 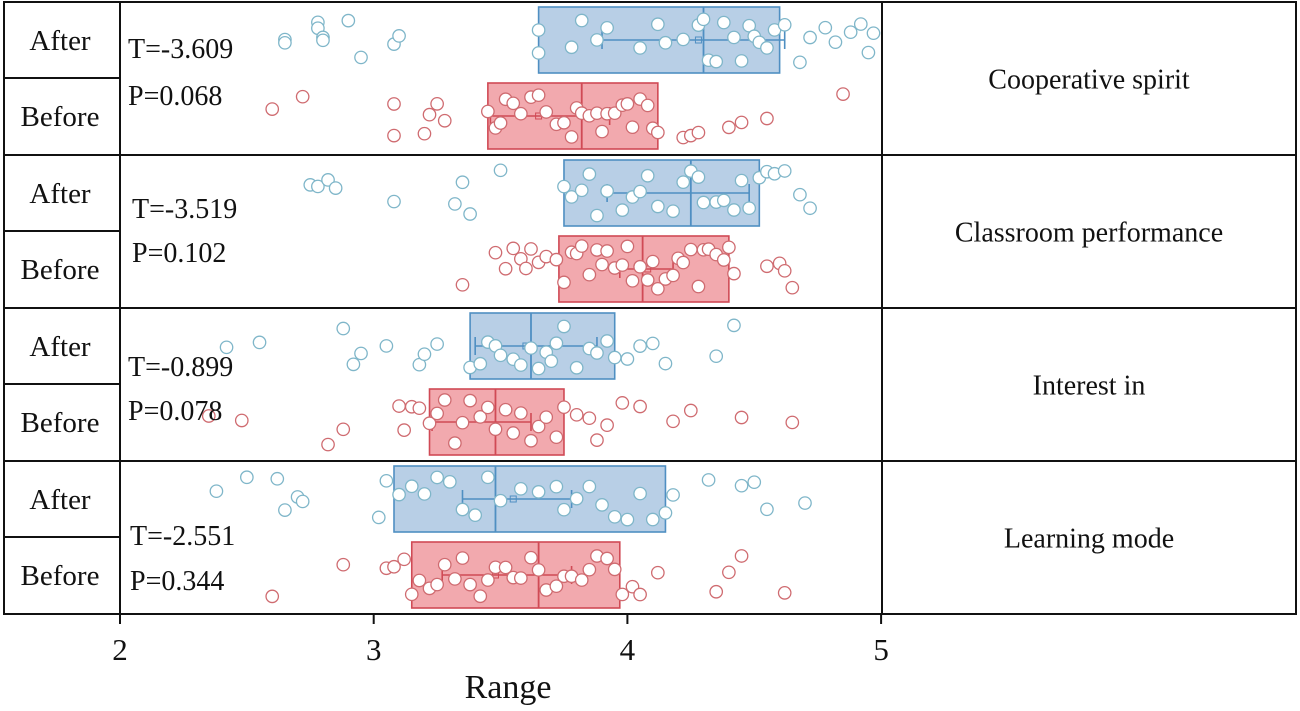 What do you see at coordinates (175, 96) in the screenshot?
I see `p-value: P=0.068` at bounding box center [175, 96].